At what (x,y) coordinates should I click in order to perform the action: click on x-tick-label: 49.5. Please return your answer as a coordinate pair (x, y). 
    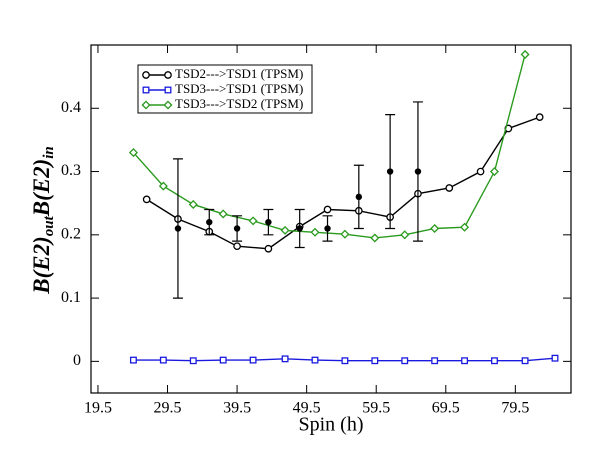
    Looking at the image, I should click on (307, 408).